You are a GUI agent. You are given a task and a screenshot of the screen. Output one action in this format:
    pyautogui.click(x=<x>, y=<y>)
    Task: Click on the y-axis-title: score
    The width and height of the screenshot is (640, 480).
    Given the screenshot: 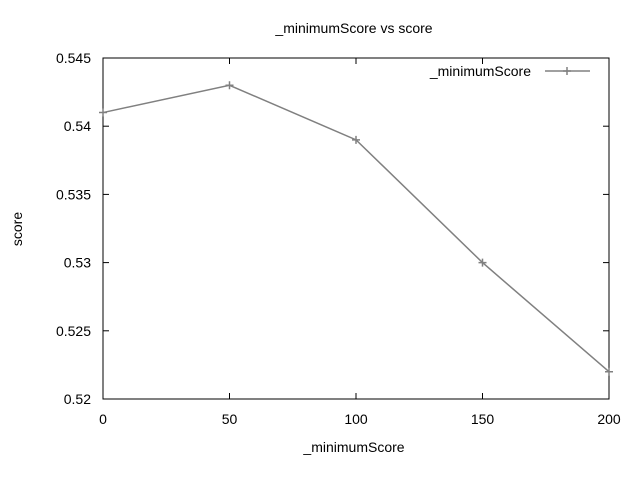 What is the action you would take?
    pyautogui.click(x=17, y=229)
    